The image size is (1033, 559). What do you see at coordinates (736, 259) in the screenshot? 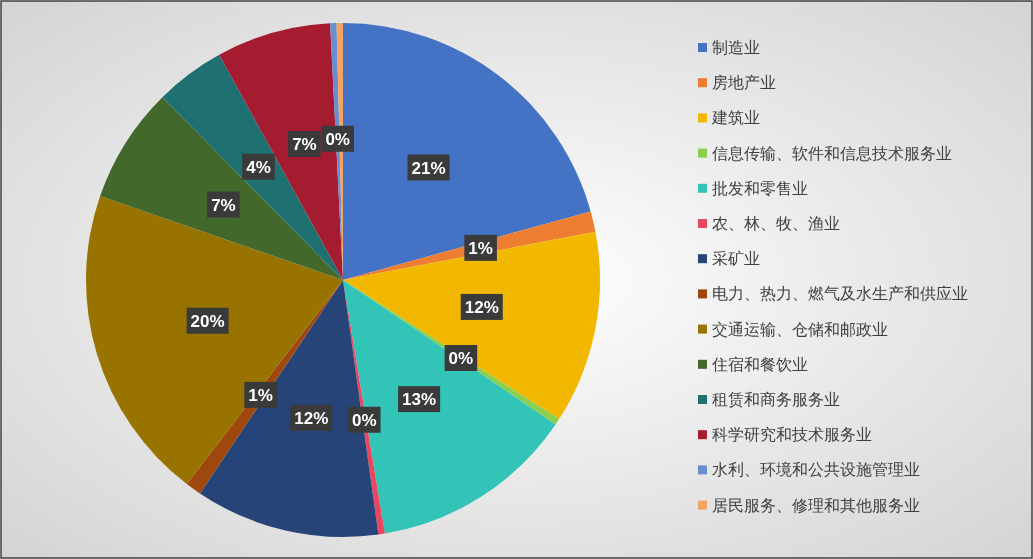
I see `legend-label: 采矿业` at bounding box center [736, 259].